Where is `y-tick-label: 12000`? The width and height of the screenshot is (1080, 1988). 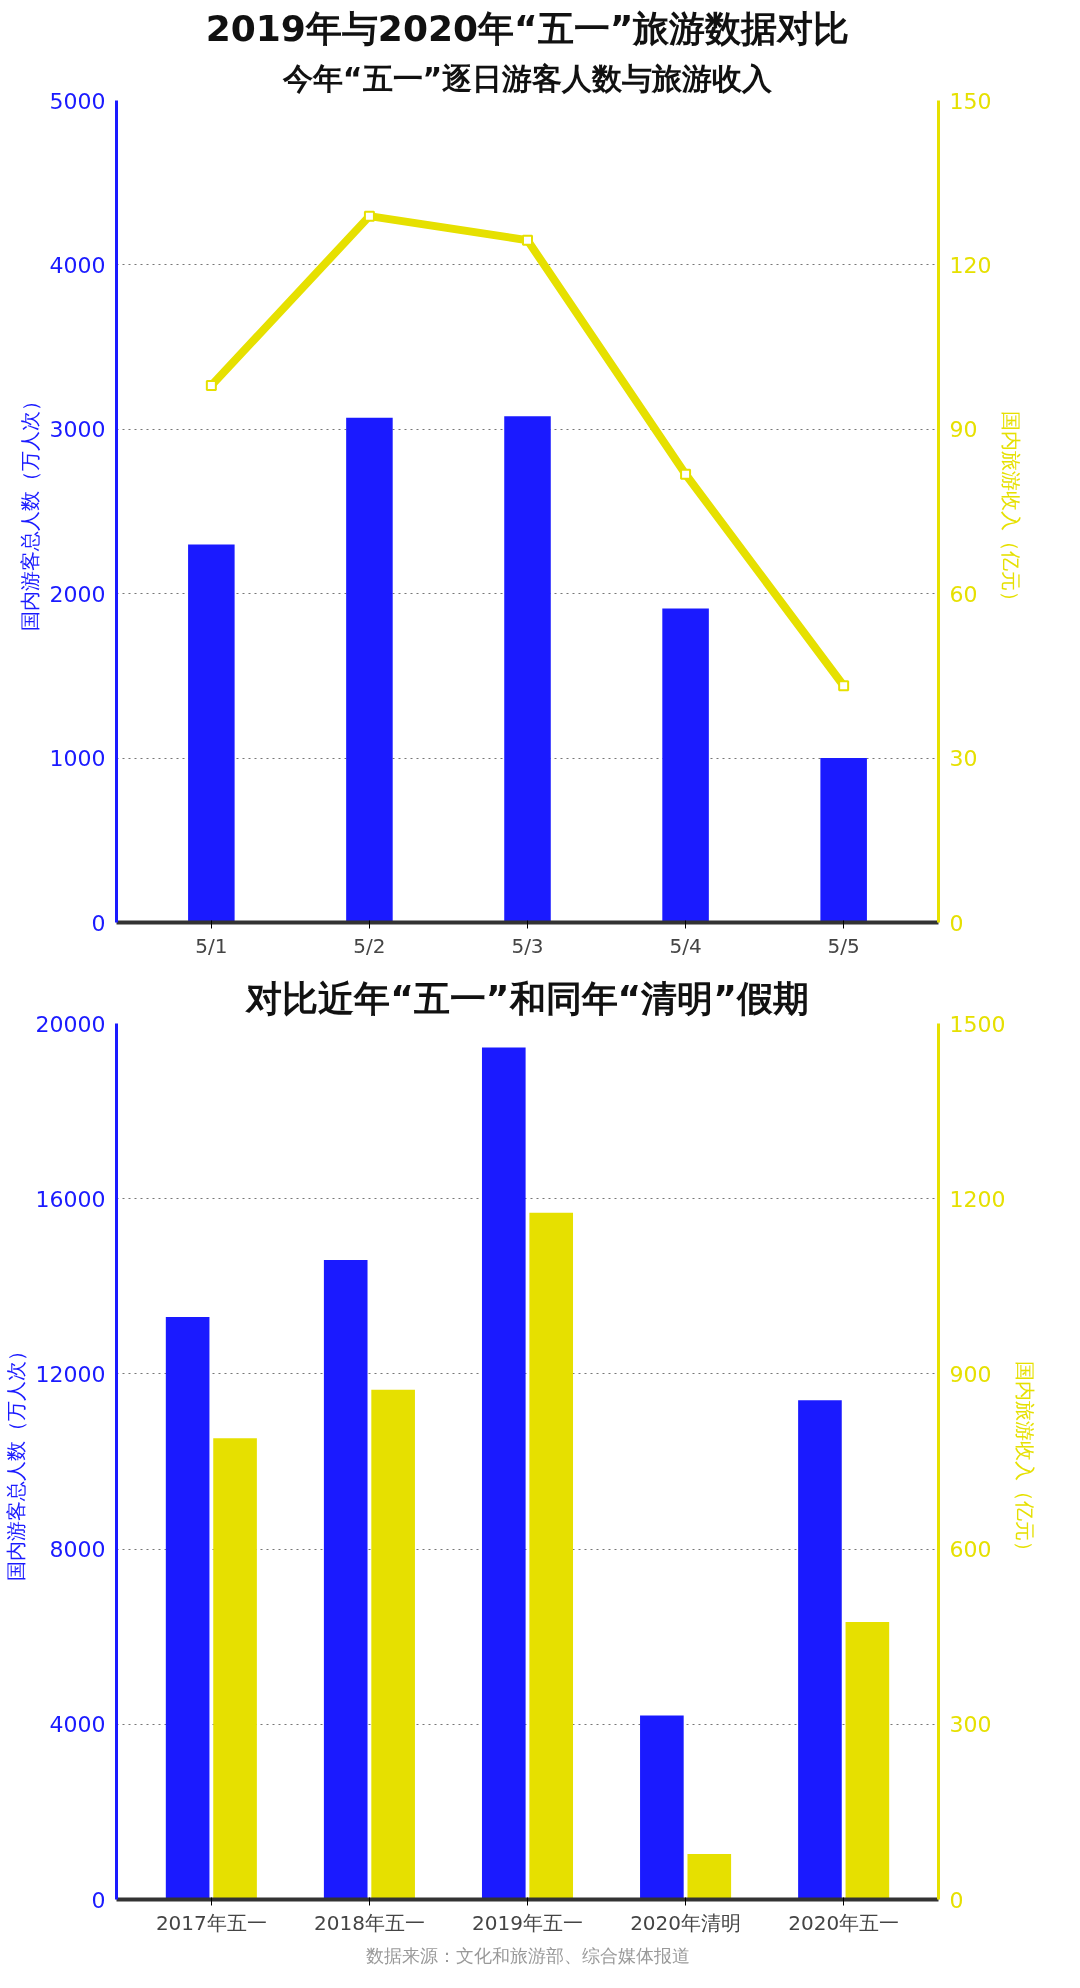 y-tick-label: 12000 is located at coordinates (70, 1374).